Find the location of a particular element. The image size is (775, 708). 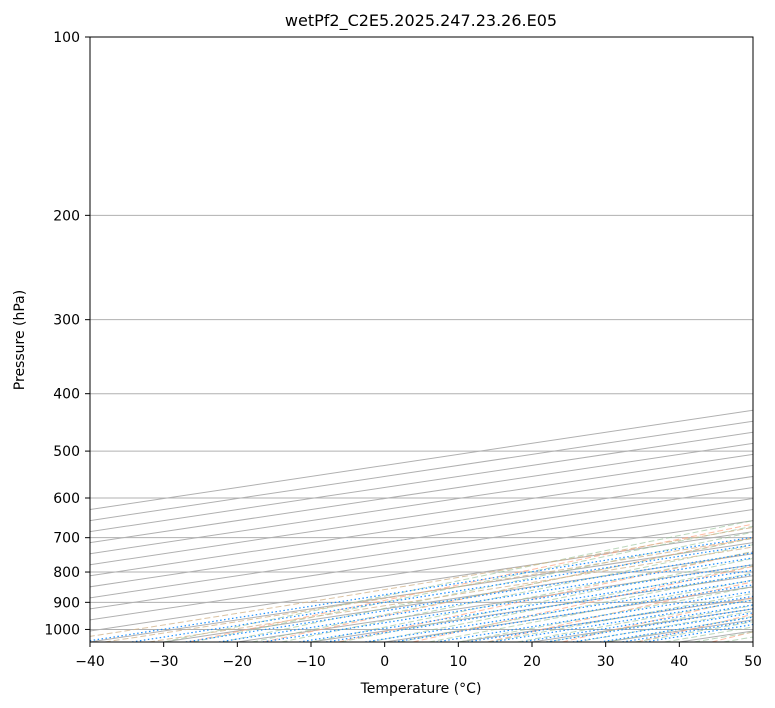

x-tick-label: 50 is located at coordinates (753, 662).